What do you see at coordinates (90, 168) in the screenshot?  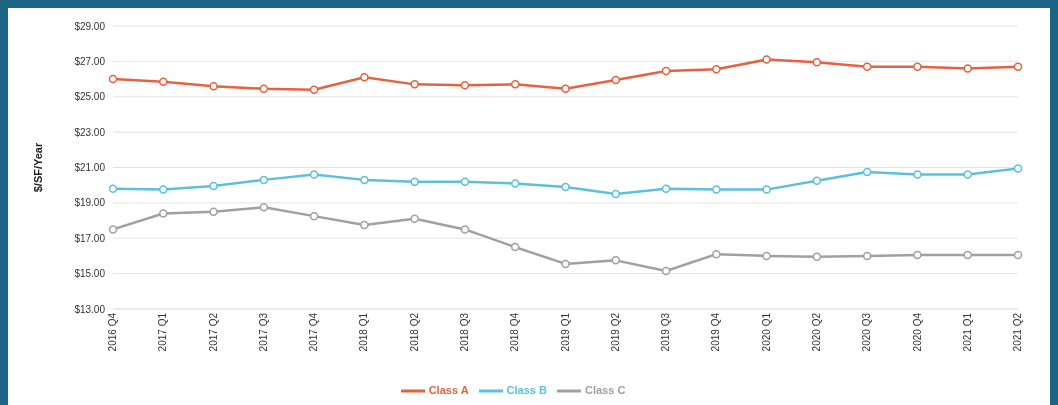 I see `y-tick-label: $21.00` at bounding box center [90, 168].